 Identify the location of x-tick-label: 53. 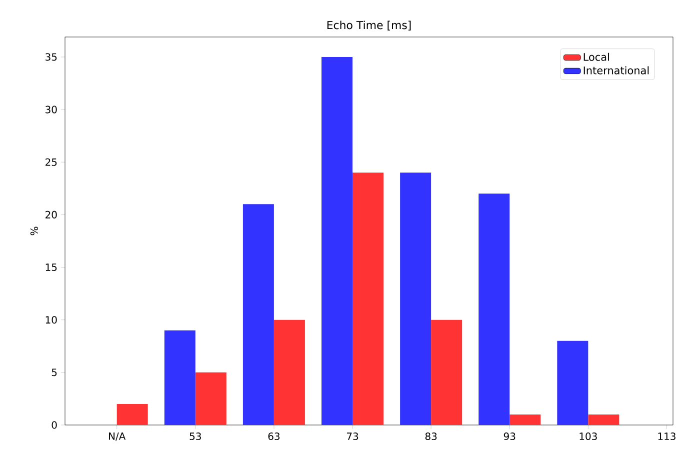
(195, 436).